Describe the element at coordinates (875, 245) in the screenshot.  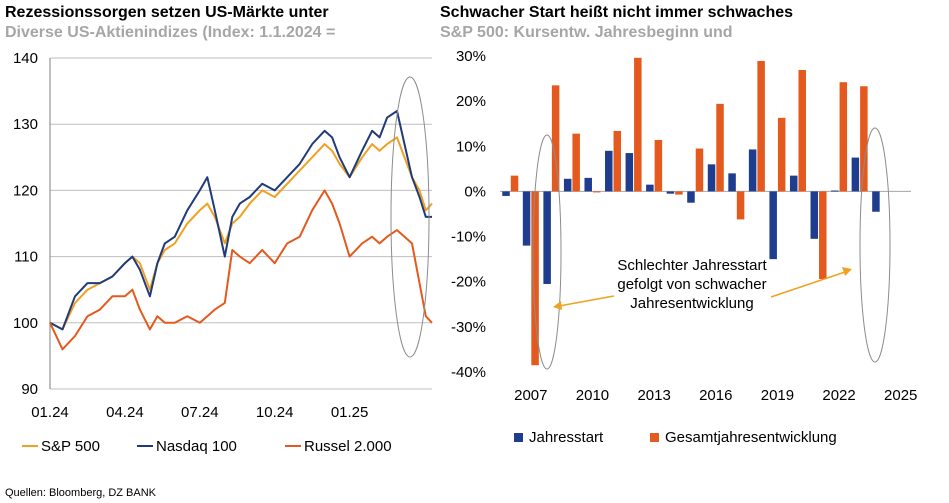
I see `highlight-ellipse-2025` at that location.